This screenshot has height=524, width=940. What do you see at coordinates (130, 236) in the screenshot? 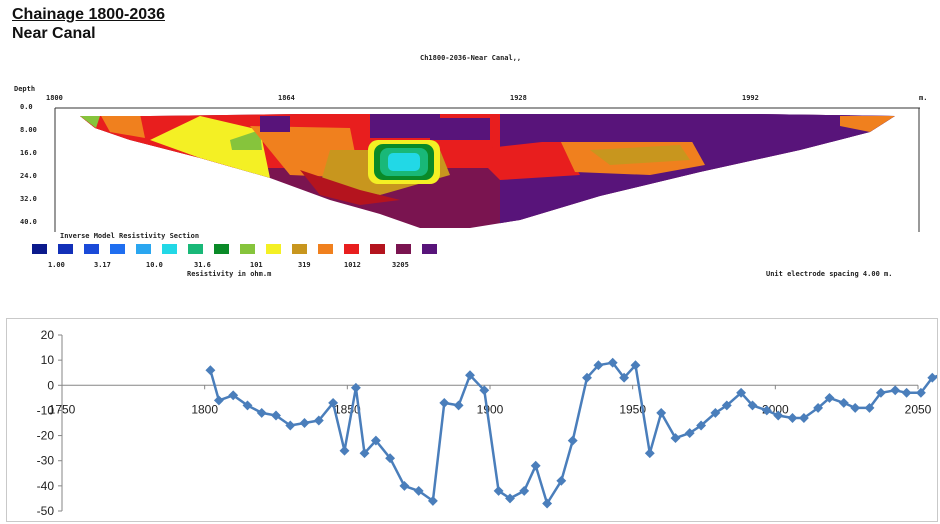
I see `legend-title: Inverse Model Resistivity Section` at bounding box center [130, 236].